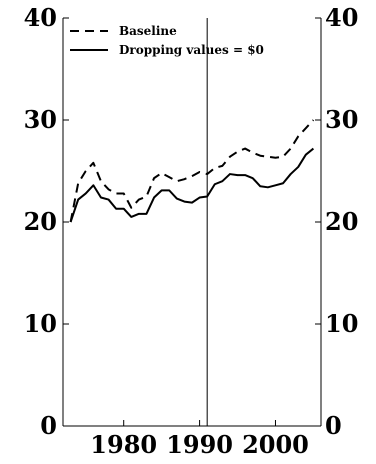  What do you see at coordinates (192, 185) in the screenshot?
I see `series-line-dropping-values` at bounding box center [192, 185].